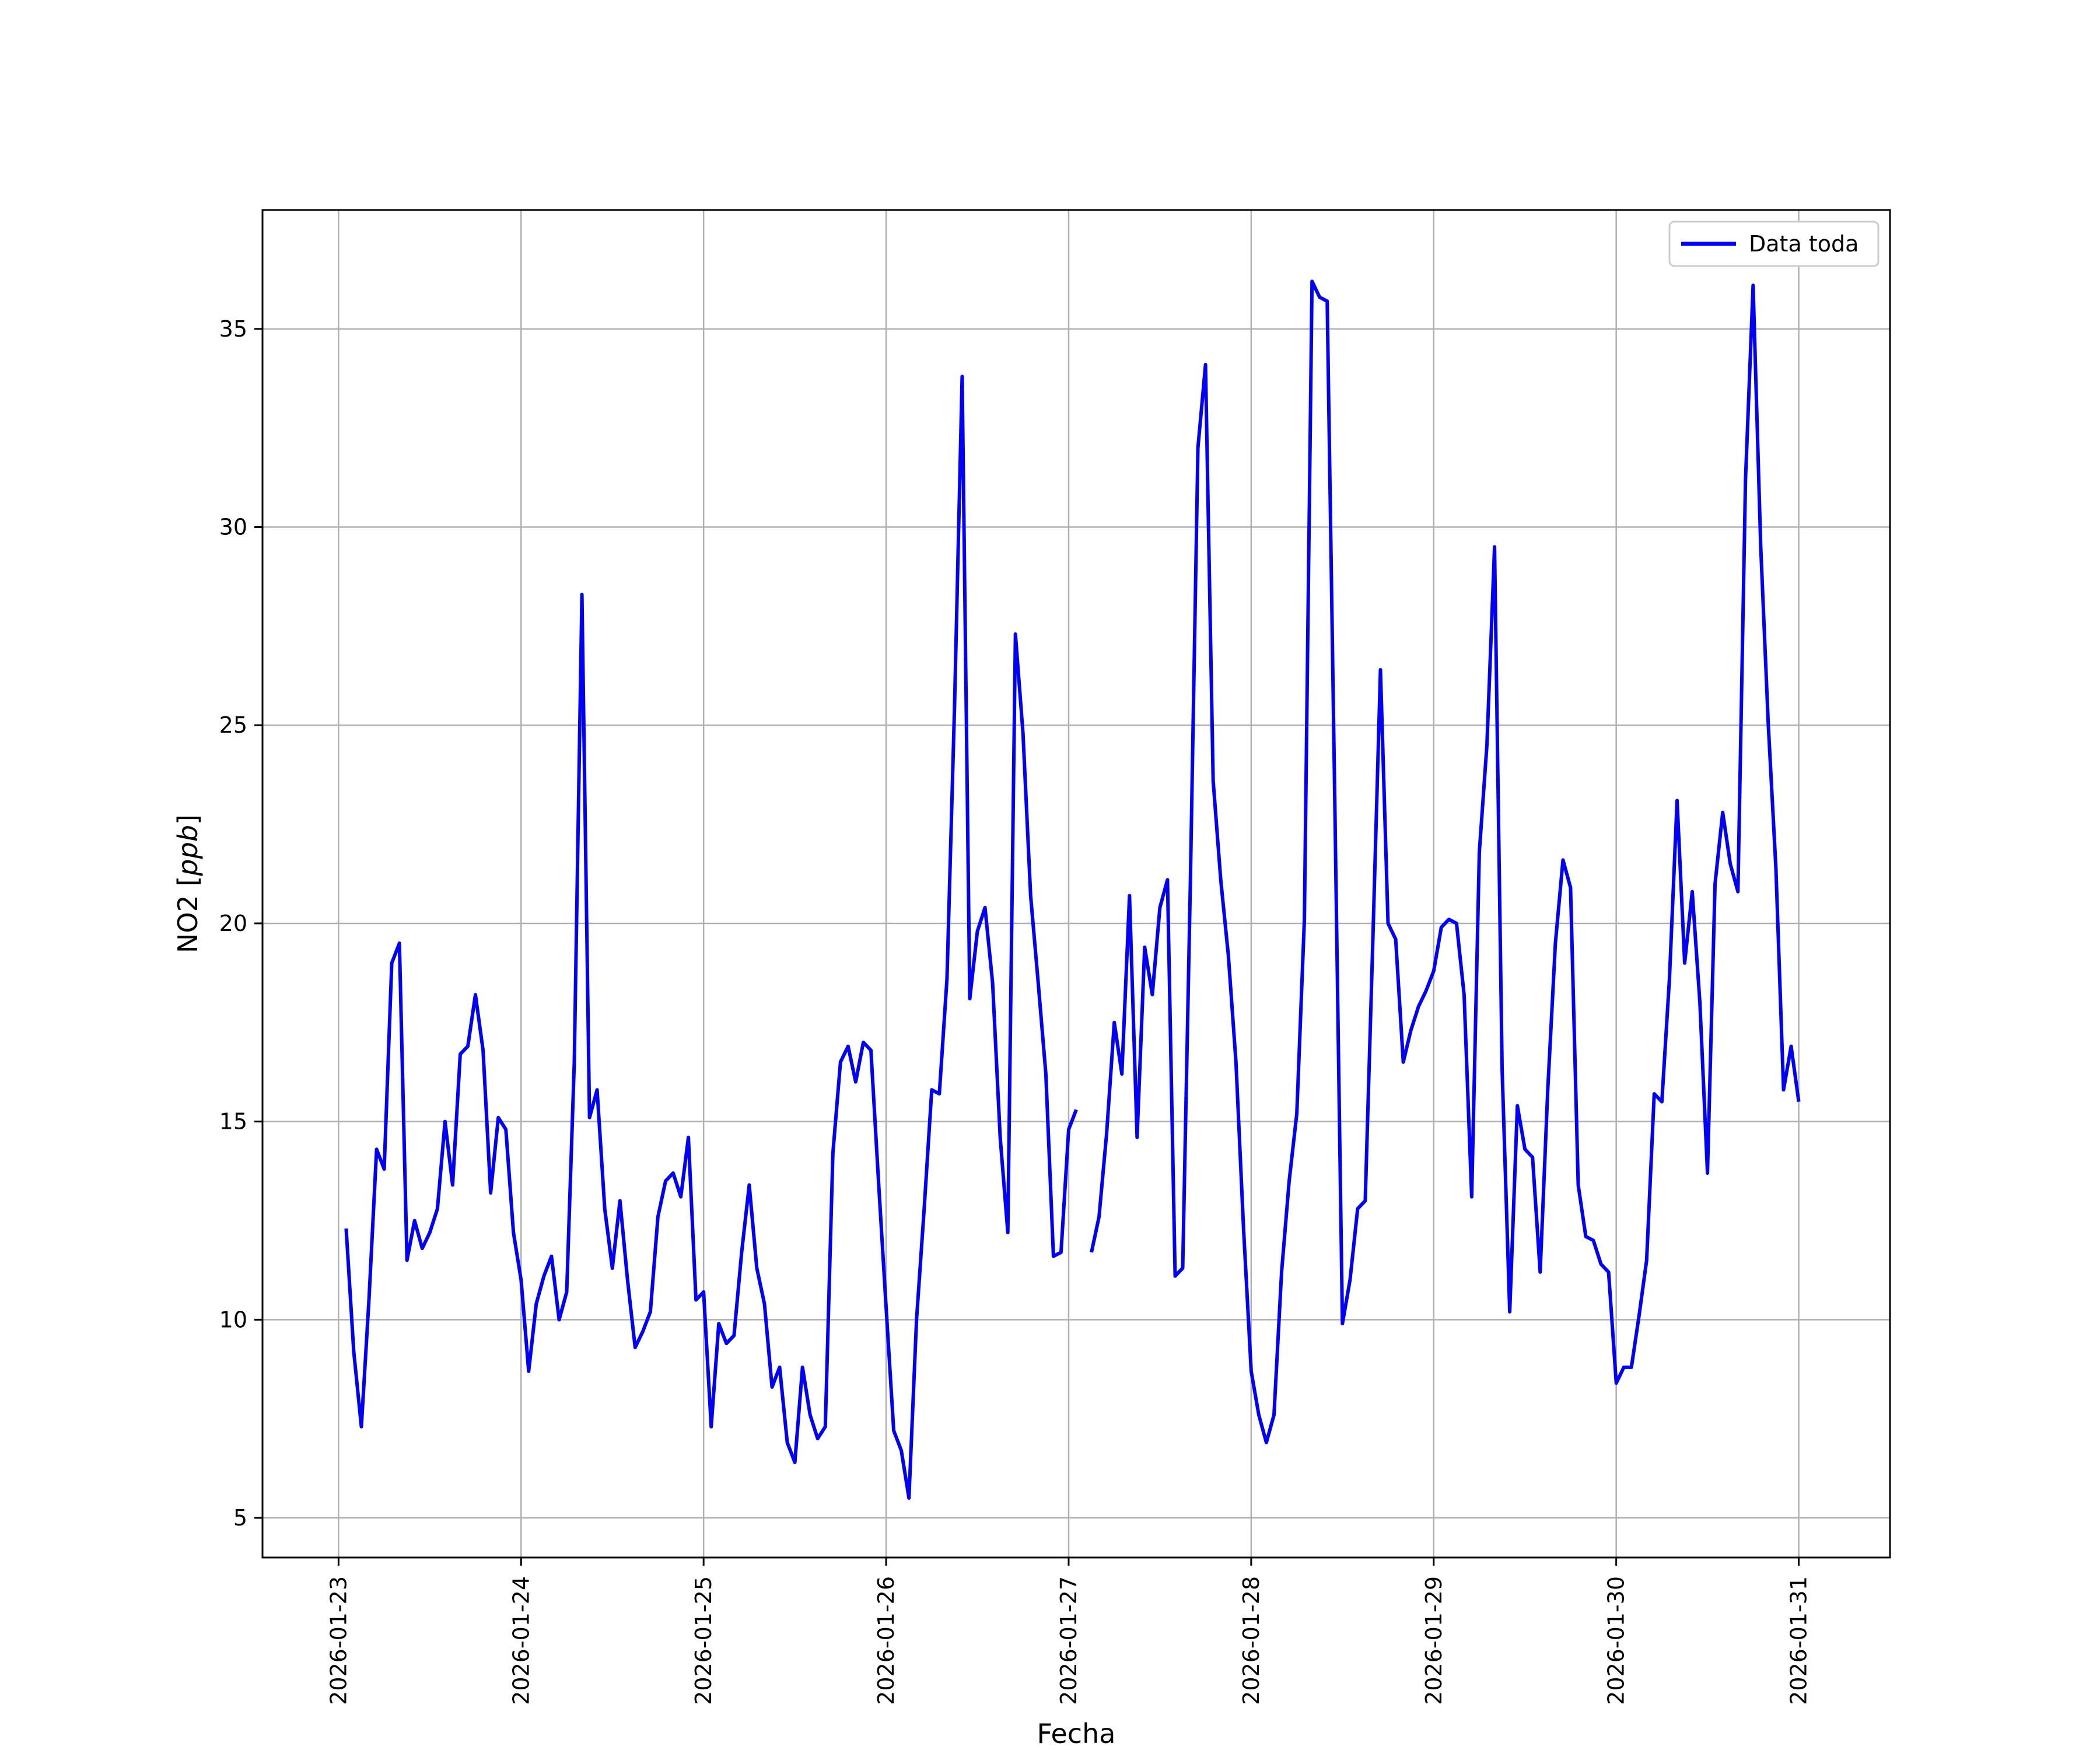 The height and width of the screenshot is (1750, 2100). What do you see at coordinates (1076, 1733) in the screenshot?
I see `x-axis-title: Fecha` at bounding box center [1076, 1733].